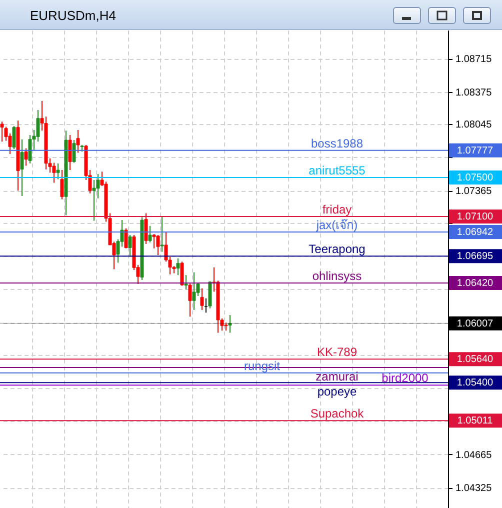 Image resolution: width=502 pixels, height=508 pixels. Describe the element at coordinates (474, 60) in the screenshot. I see `y-tick-label: 1.08715` at that location.